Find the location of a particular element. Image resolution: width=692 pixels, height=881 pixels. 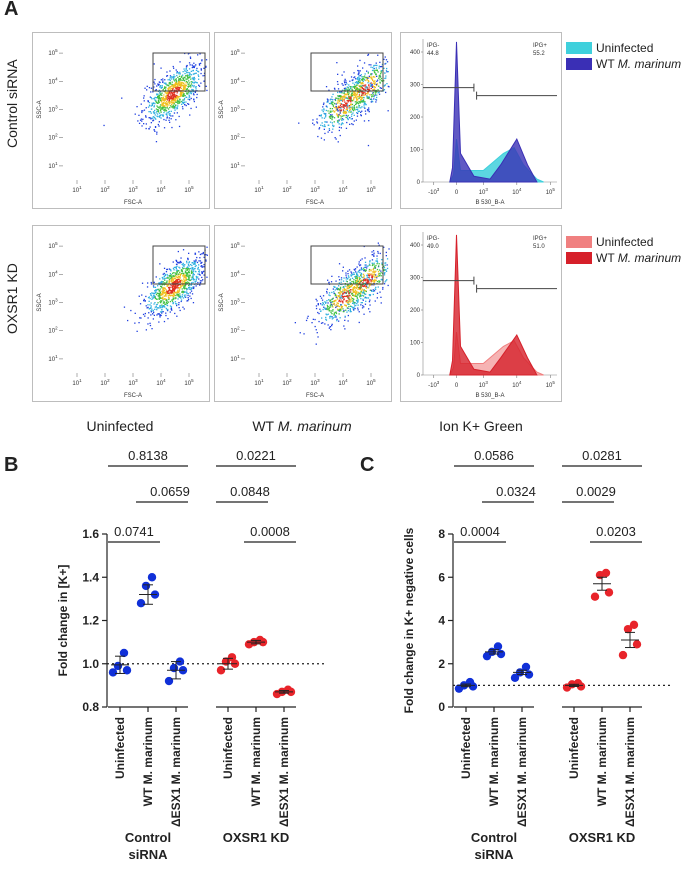

group-label: Control is located at coordinates (148, 837).